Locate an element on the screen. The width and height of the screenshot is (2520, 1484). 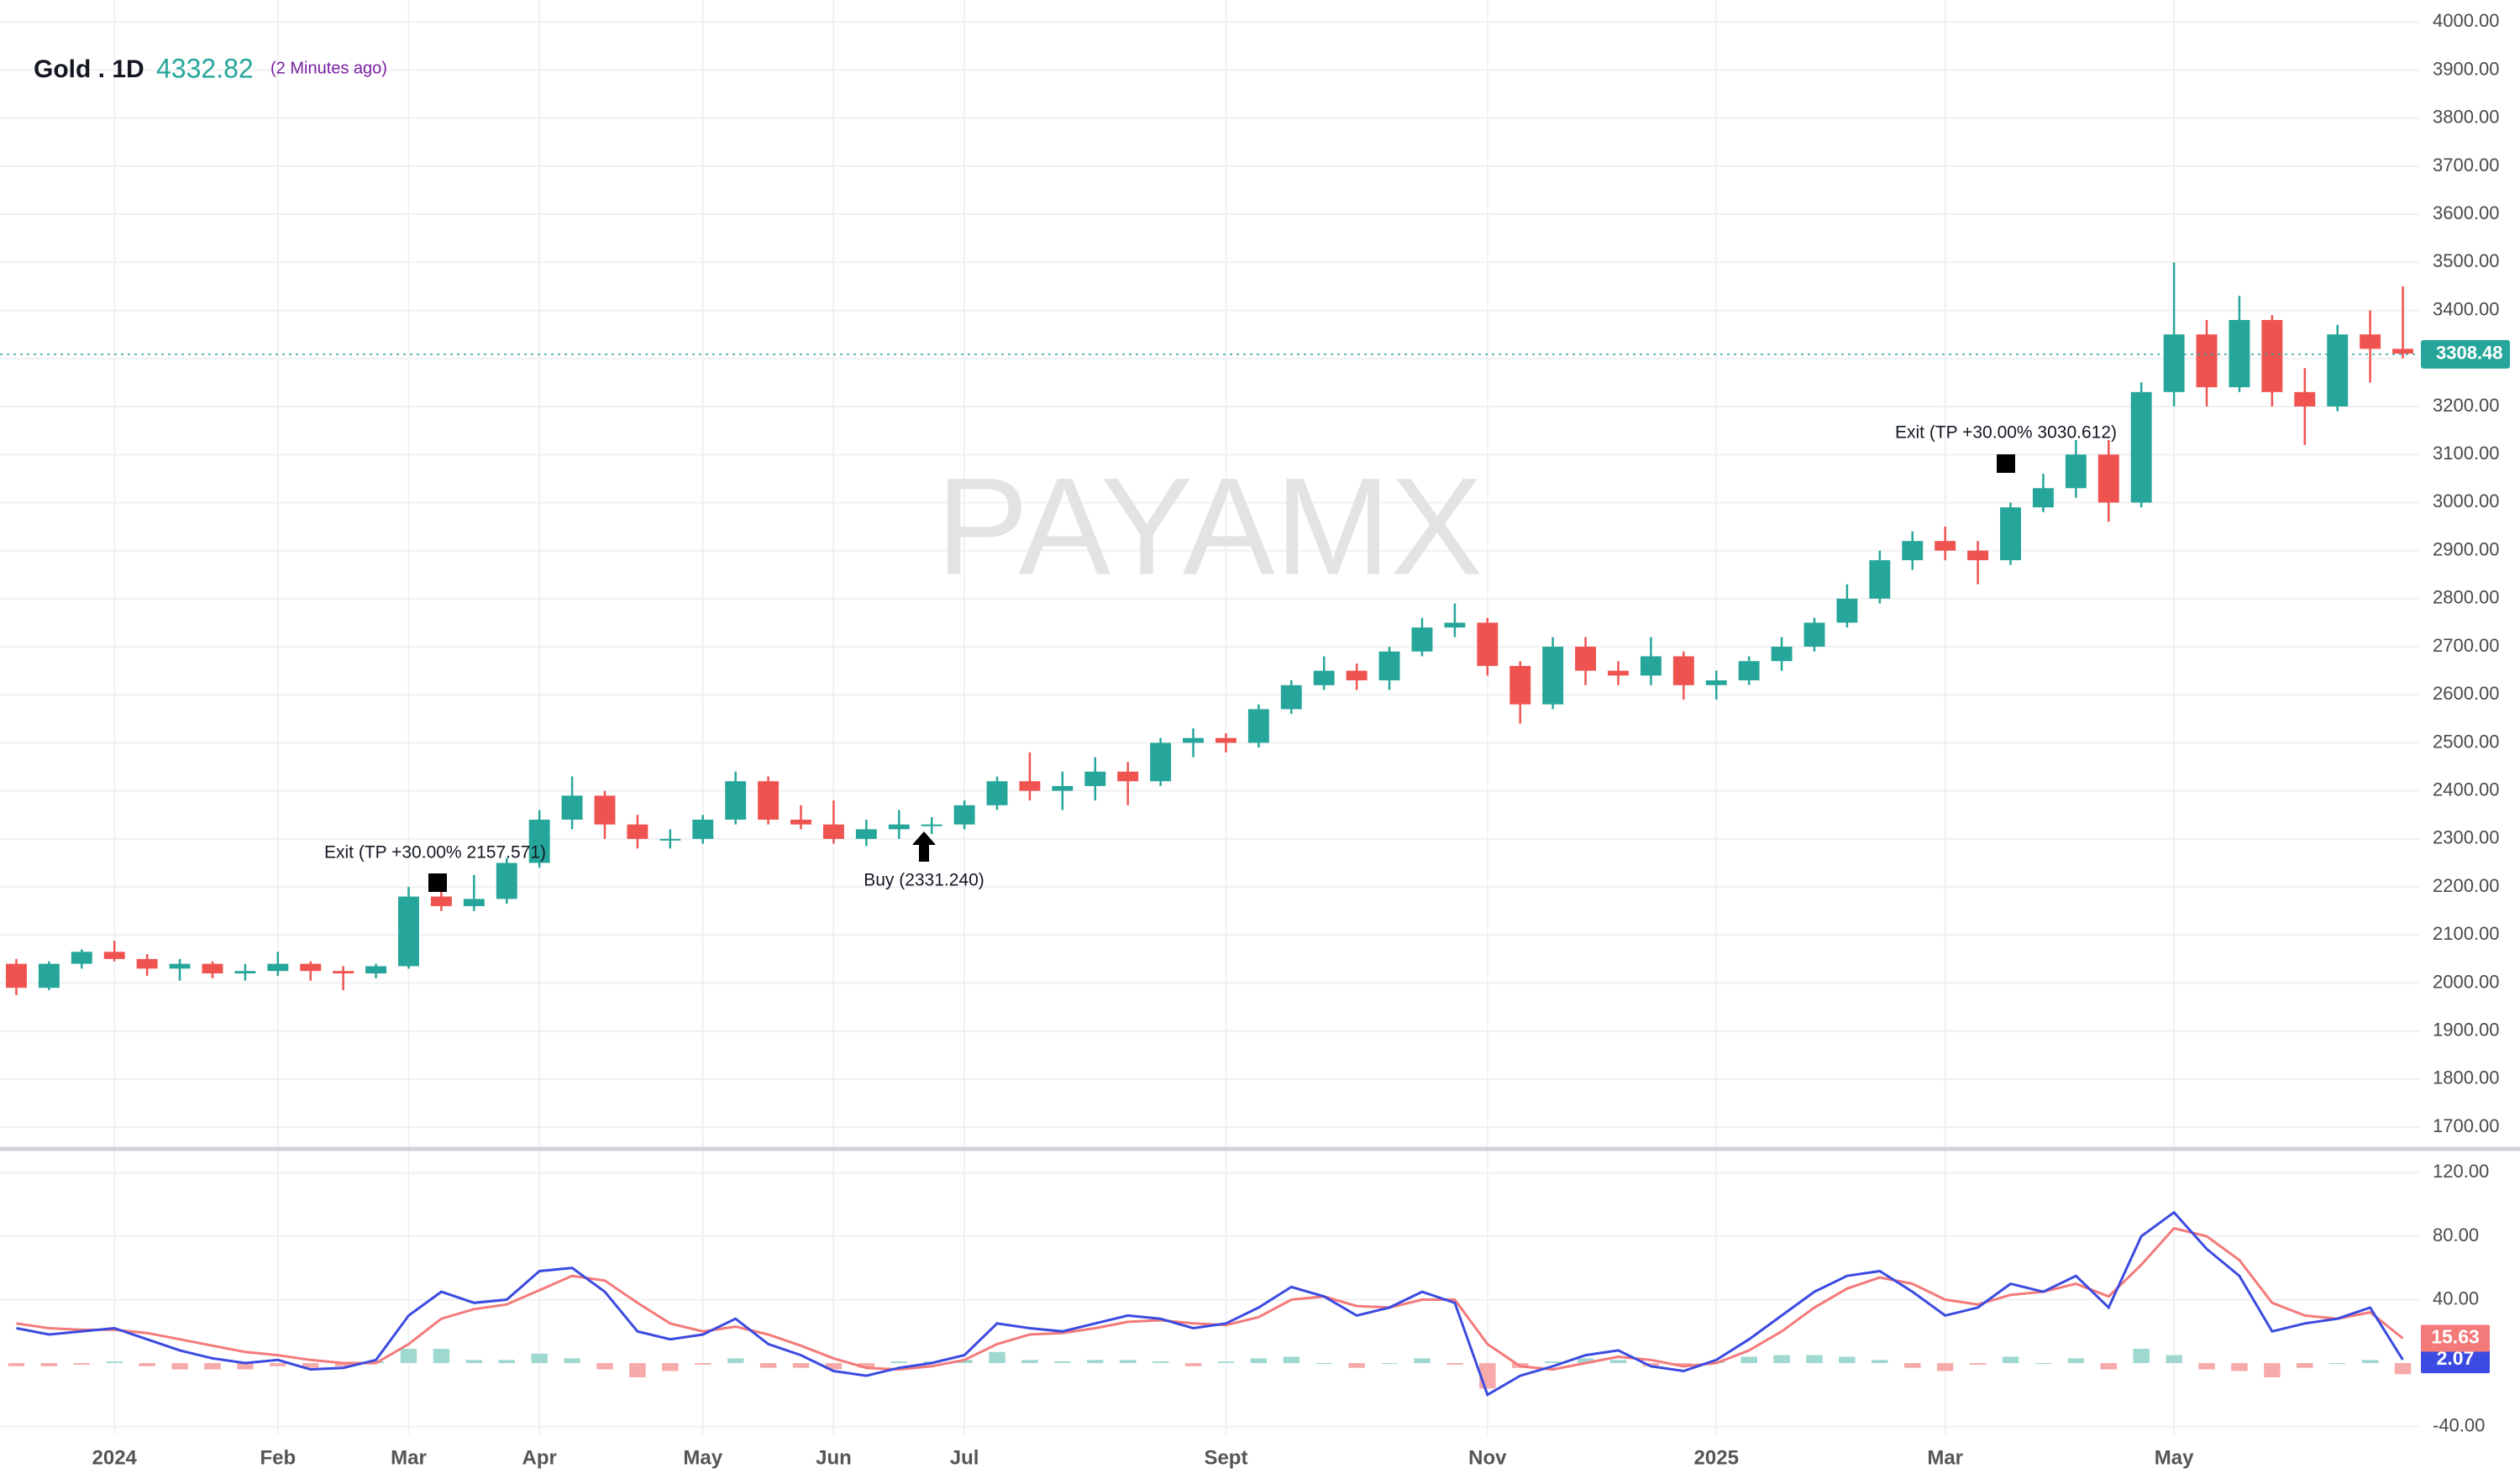
y-tick-label: 2200.00 is located at coordinates (2466, 886).